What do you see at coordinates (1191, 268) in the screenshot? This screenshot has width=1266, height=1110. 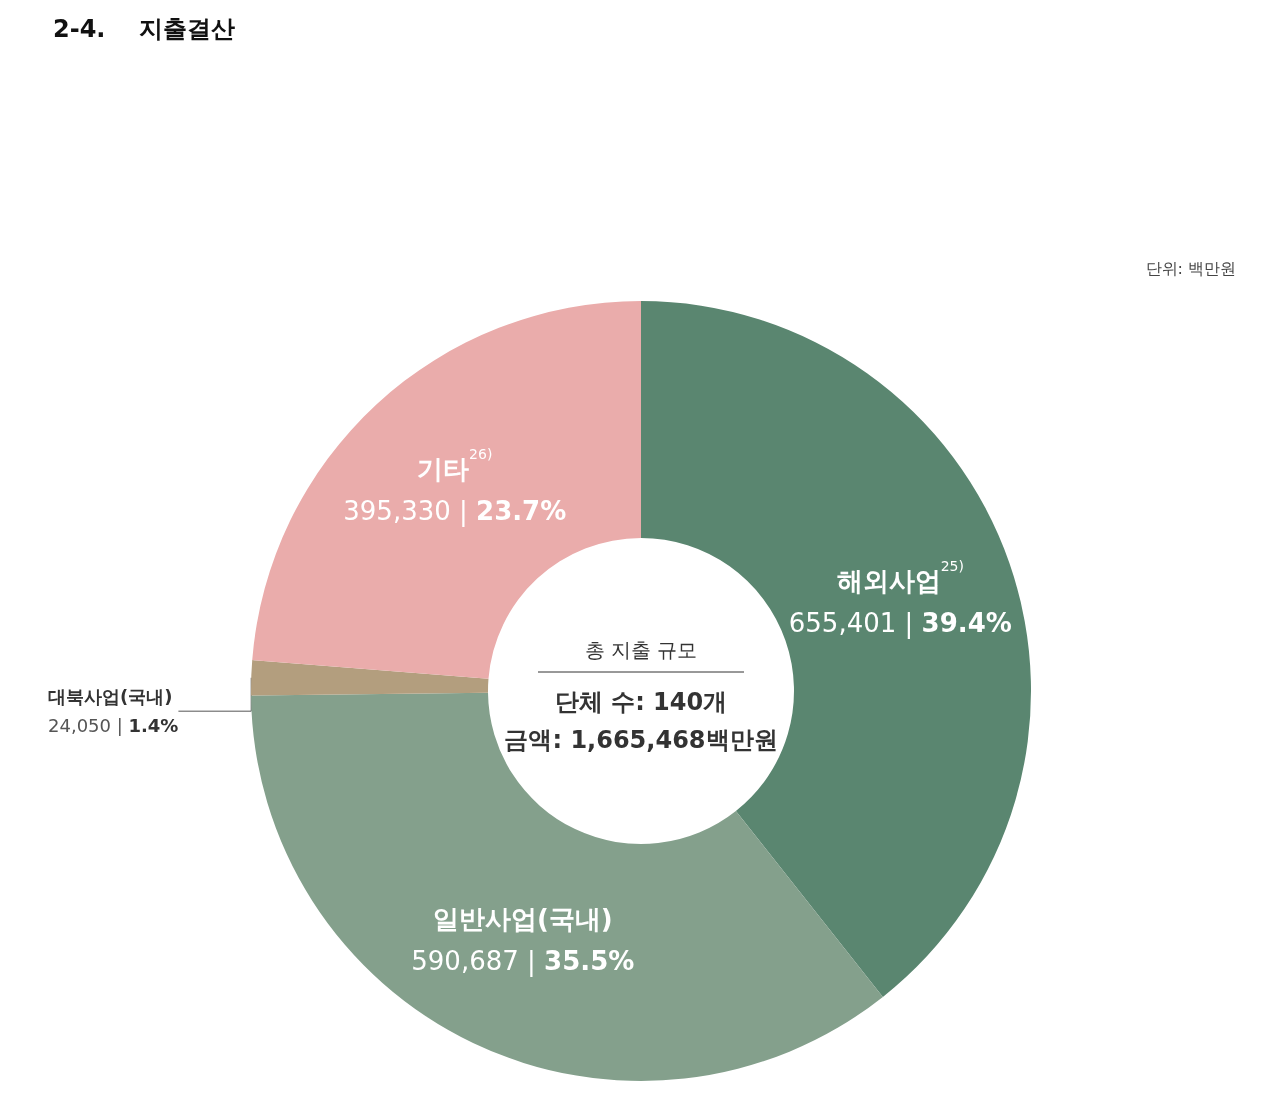 I see `text: 단위: 백만원` at bounding box center [1191, 268].